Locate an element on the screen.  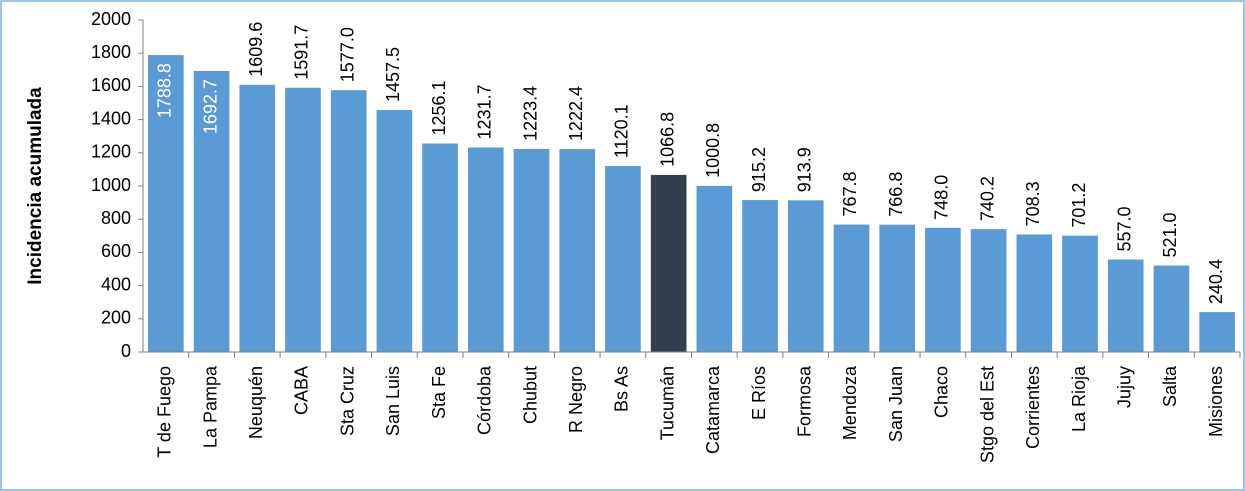
x-tick-label: E Ríos is located at coordinates (759, 393).